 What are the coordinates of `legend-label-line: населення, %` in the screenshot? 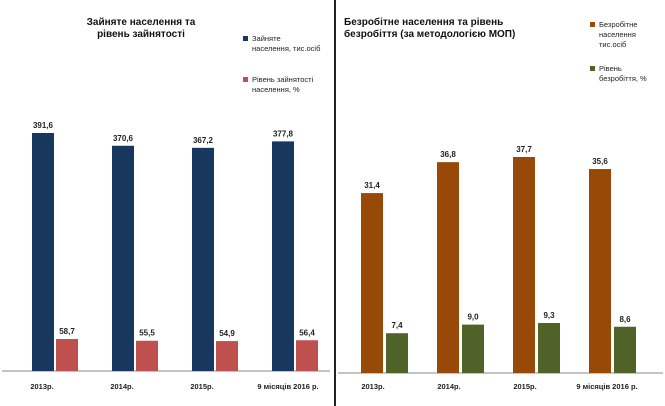 It's located at (276, 89).